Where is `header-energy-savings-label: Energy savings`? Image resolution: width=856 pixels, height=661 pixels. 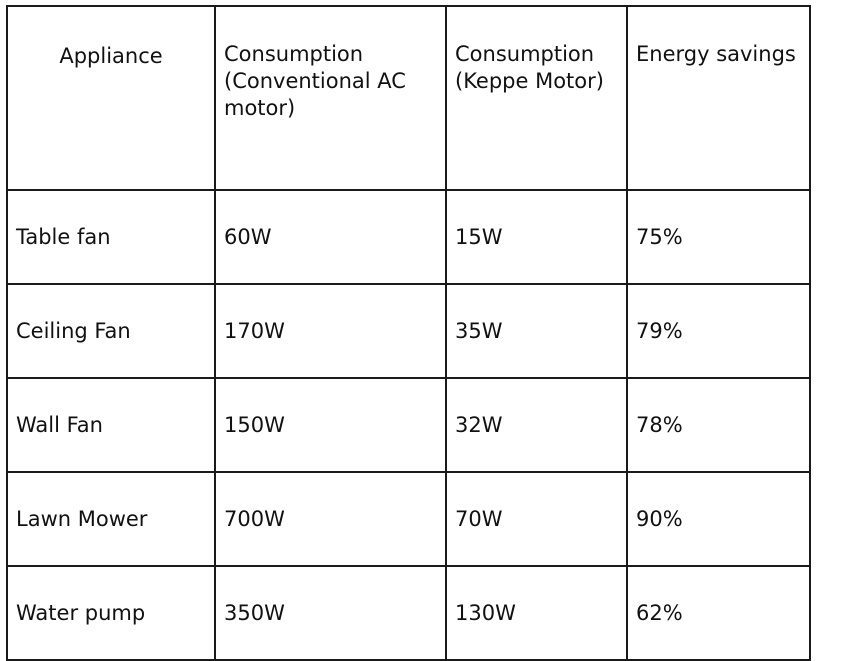
header-energy-savings-label: Energy savings is located at coordinates (716, 54).